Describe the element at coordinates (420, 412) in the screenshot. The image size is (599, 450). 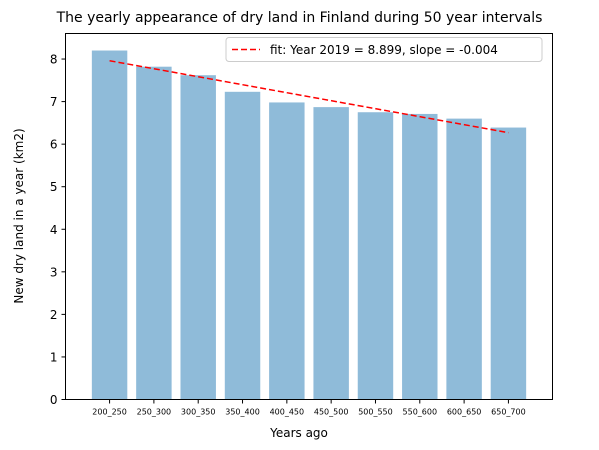
I see `x-tick-label: 550_600` at that location.